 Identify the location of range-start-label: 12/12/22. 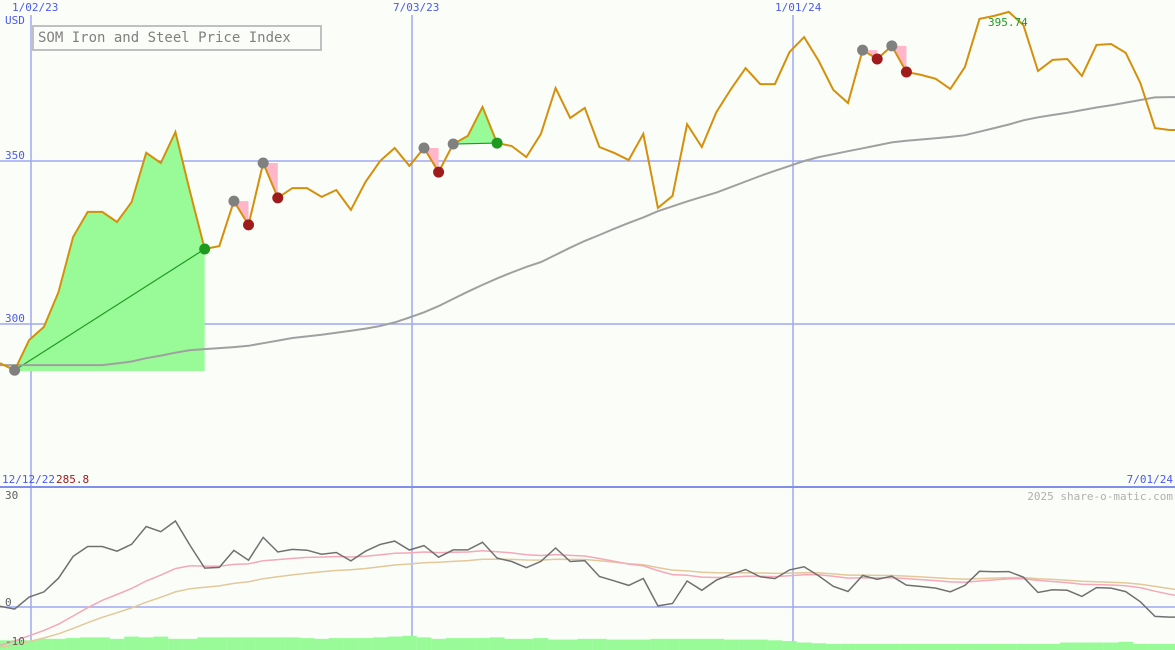
(28, 479).